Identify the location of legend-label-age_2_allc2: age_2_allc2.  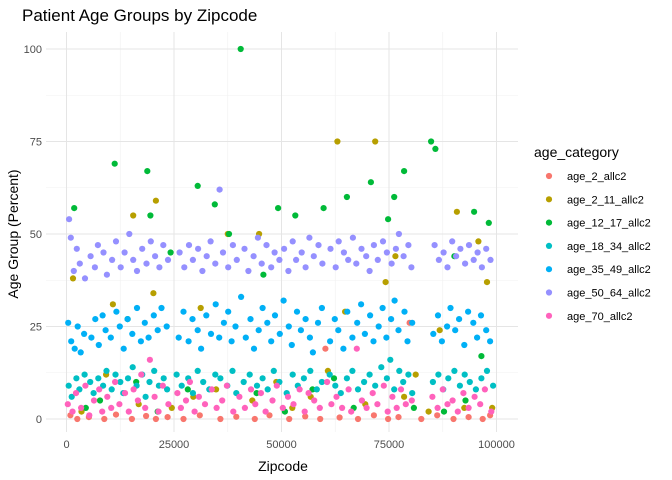
(596, 177).